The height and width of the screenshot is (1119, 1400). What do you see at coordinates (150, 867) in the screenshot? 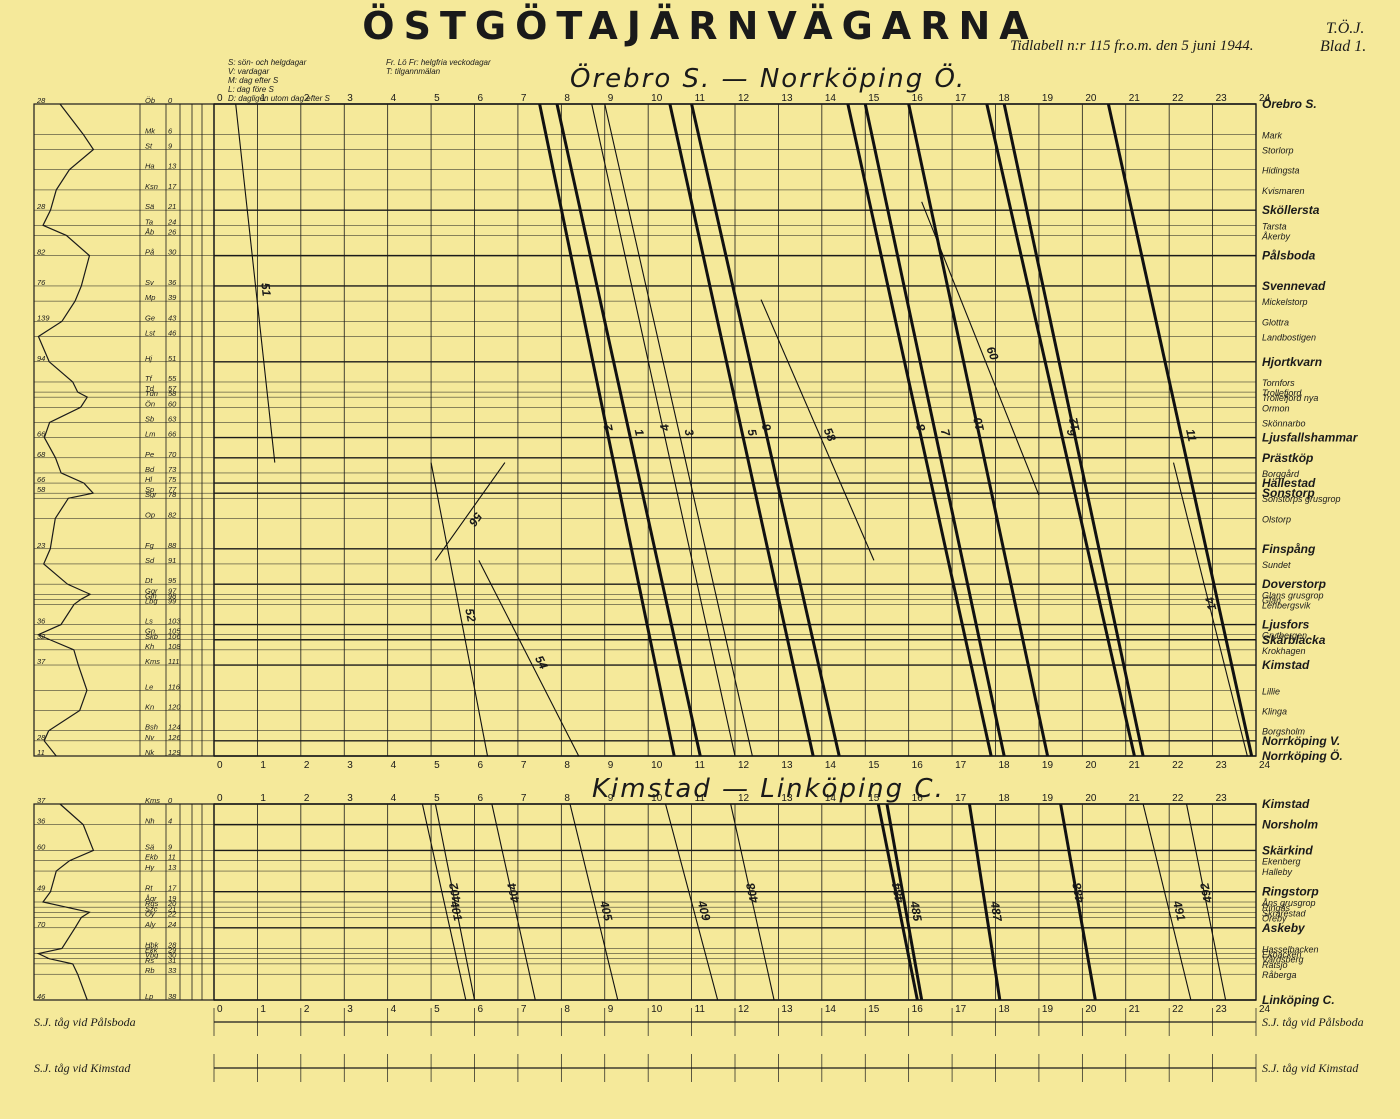
I see `bottom-station-code: Hy` at bounding box center [150, 867].